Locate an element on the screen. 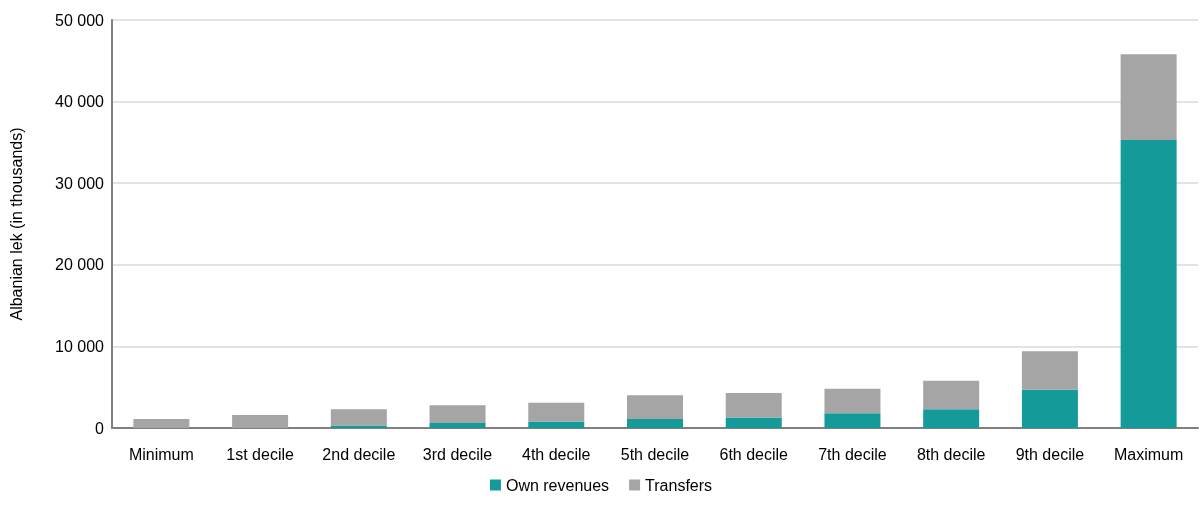  x-tick-label: 9th decile is located at coordinates (1050, 454).